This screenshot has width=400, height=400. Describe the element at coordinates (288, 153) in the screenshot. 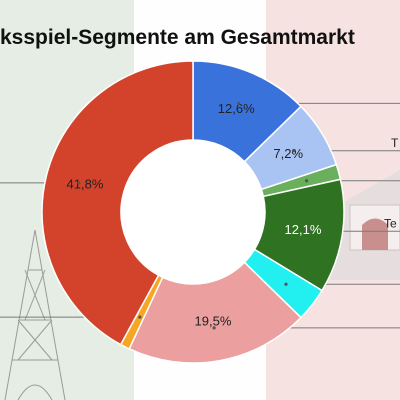

I see `slice-value-label: 7,2%` at that location.